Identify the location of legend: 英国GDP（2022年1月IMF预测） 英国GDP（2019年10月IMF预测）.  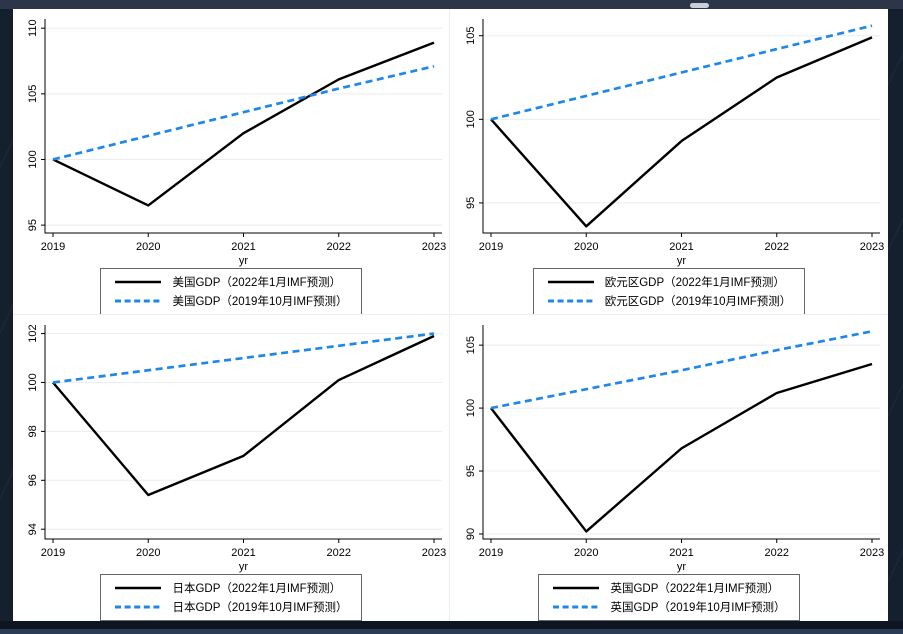
(669, 597).